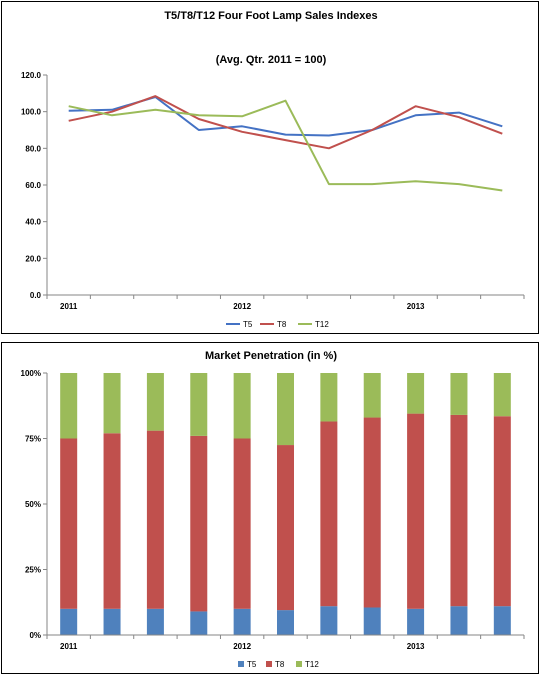 The width and height of the screenshot is (540, 675). What do you see at coordinates (285, 122) in the screenshot?
I see `series-line-t8` at bounding box center [285, 122].